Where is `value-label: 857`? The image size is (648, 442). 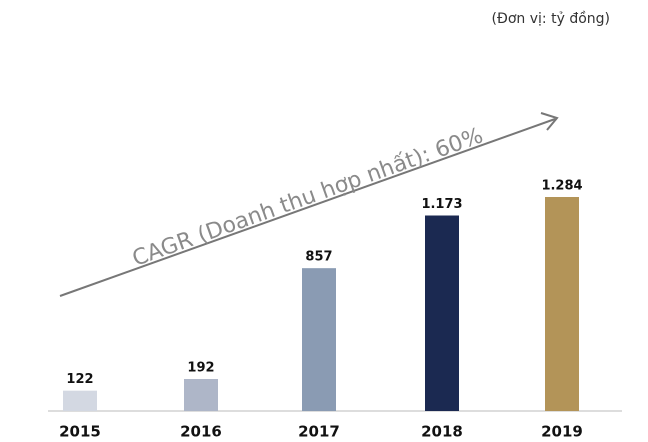 value-label: 857 is located at coordinates (318, 257).